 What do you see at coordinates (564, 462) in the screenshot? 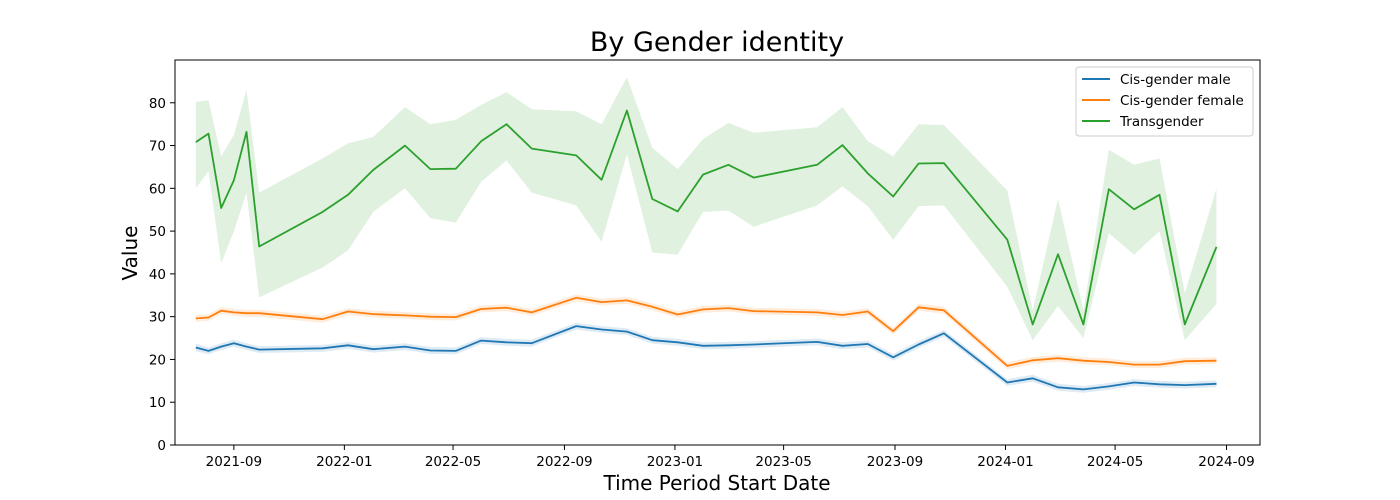
I see `x-tick-label: 2022-09` at bounding box center [564, 462].